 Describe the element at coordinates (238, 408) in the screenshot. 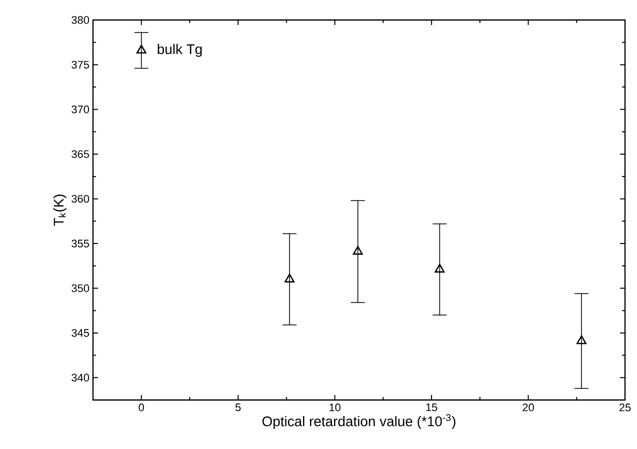

I see `x-tick-label: 5` at that location.